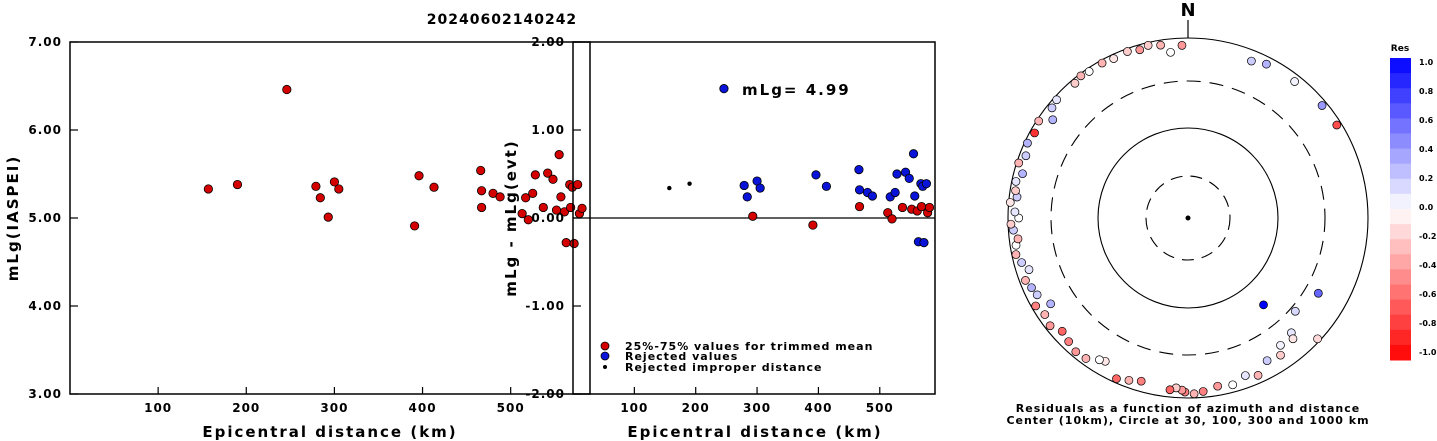 The width and height of the screenshot is (1437, 441). I want to click on legend-label-improper: Rejected improper distance, so click(723, 367).